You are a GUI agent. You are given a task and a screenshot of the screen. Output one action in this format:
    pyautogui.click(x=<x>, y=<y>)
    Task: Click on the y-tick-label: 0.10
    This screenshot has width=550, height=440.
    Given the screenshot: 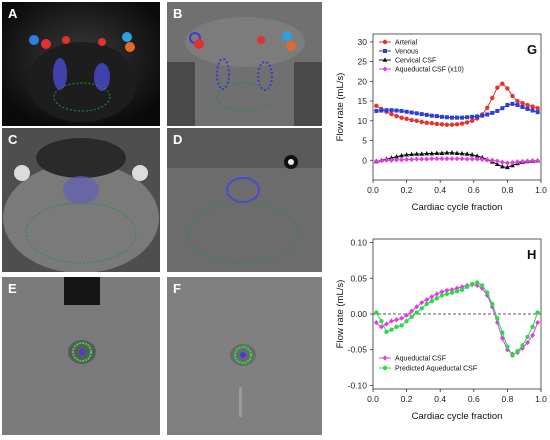 What is the action you would take?
    pyautogui.click(x=358, y=243)
    